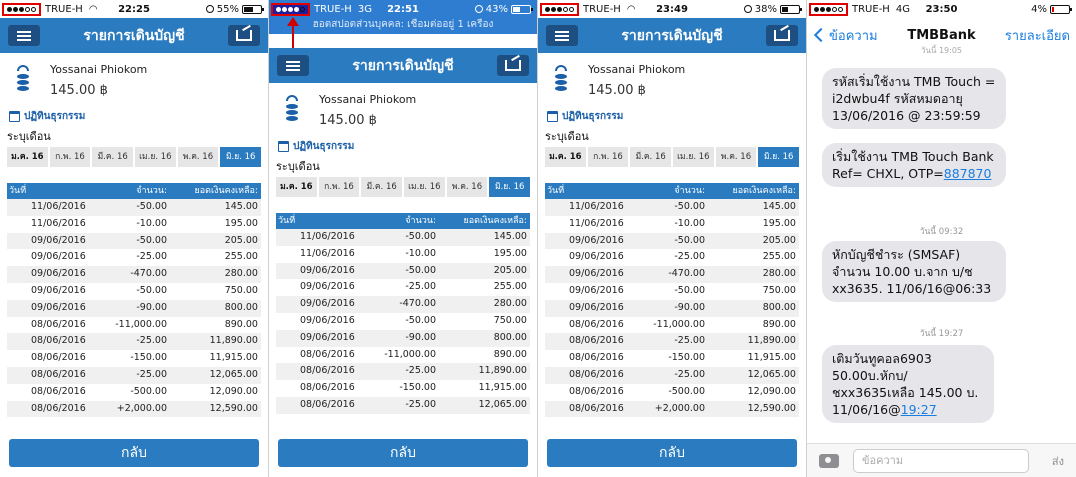  What do you see at coordinates (672, 392) in the screenshot?
I see `table-row: 08/06/2016 -500.00 12,090.00` at bounding box center [672, 392].